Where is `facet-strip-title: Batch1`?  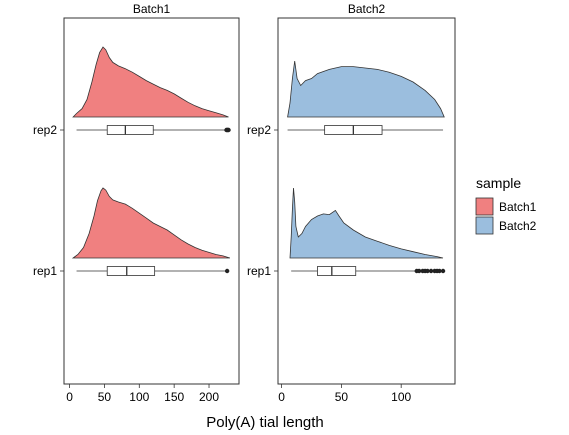 facet-strip-title: Batch1 is located at coordinates (152, 9).